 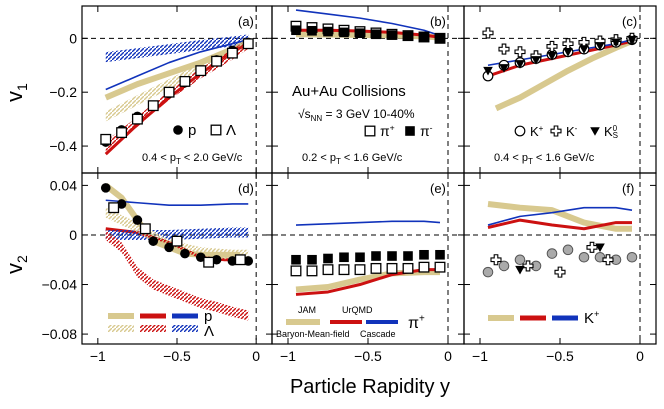 I want to click on y-tick-label: −0.2, so click(x=63, y=92).